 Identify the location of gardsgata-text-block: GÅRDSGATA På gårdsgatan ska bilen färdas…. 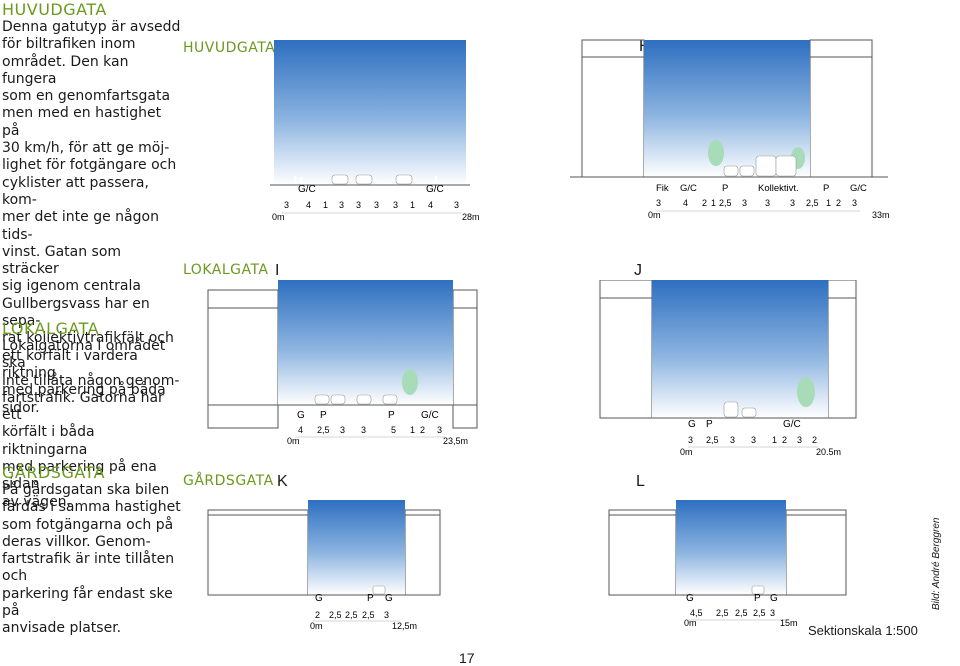
(93, 550).